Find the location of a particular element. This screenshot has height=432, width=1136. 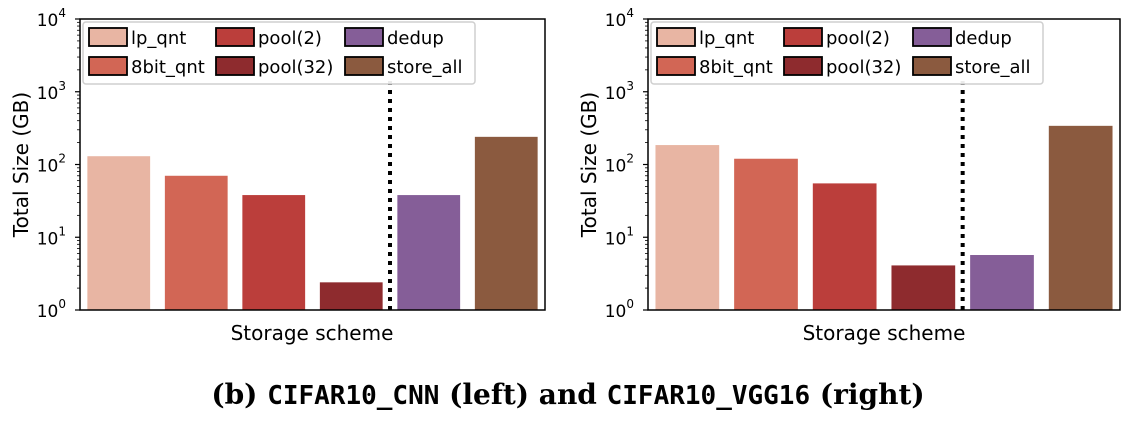

caption-suffix: (right) is located at coordinates (867, 394).